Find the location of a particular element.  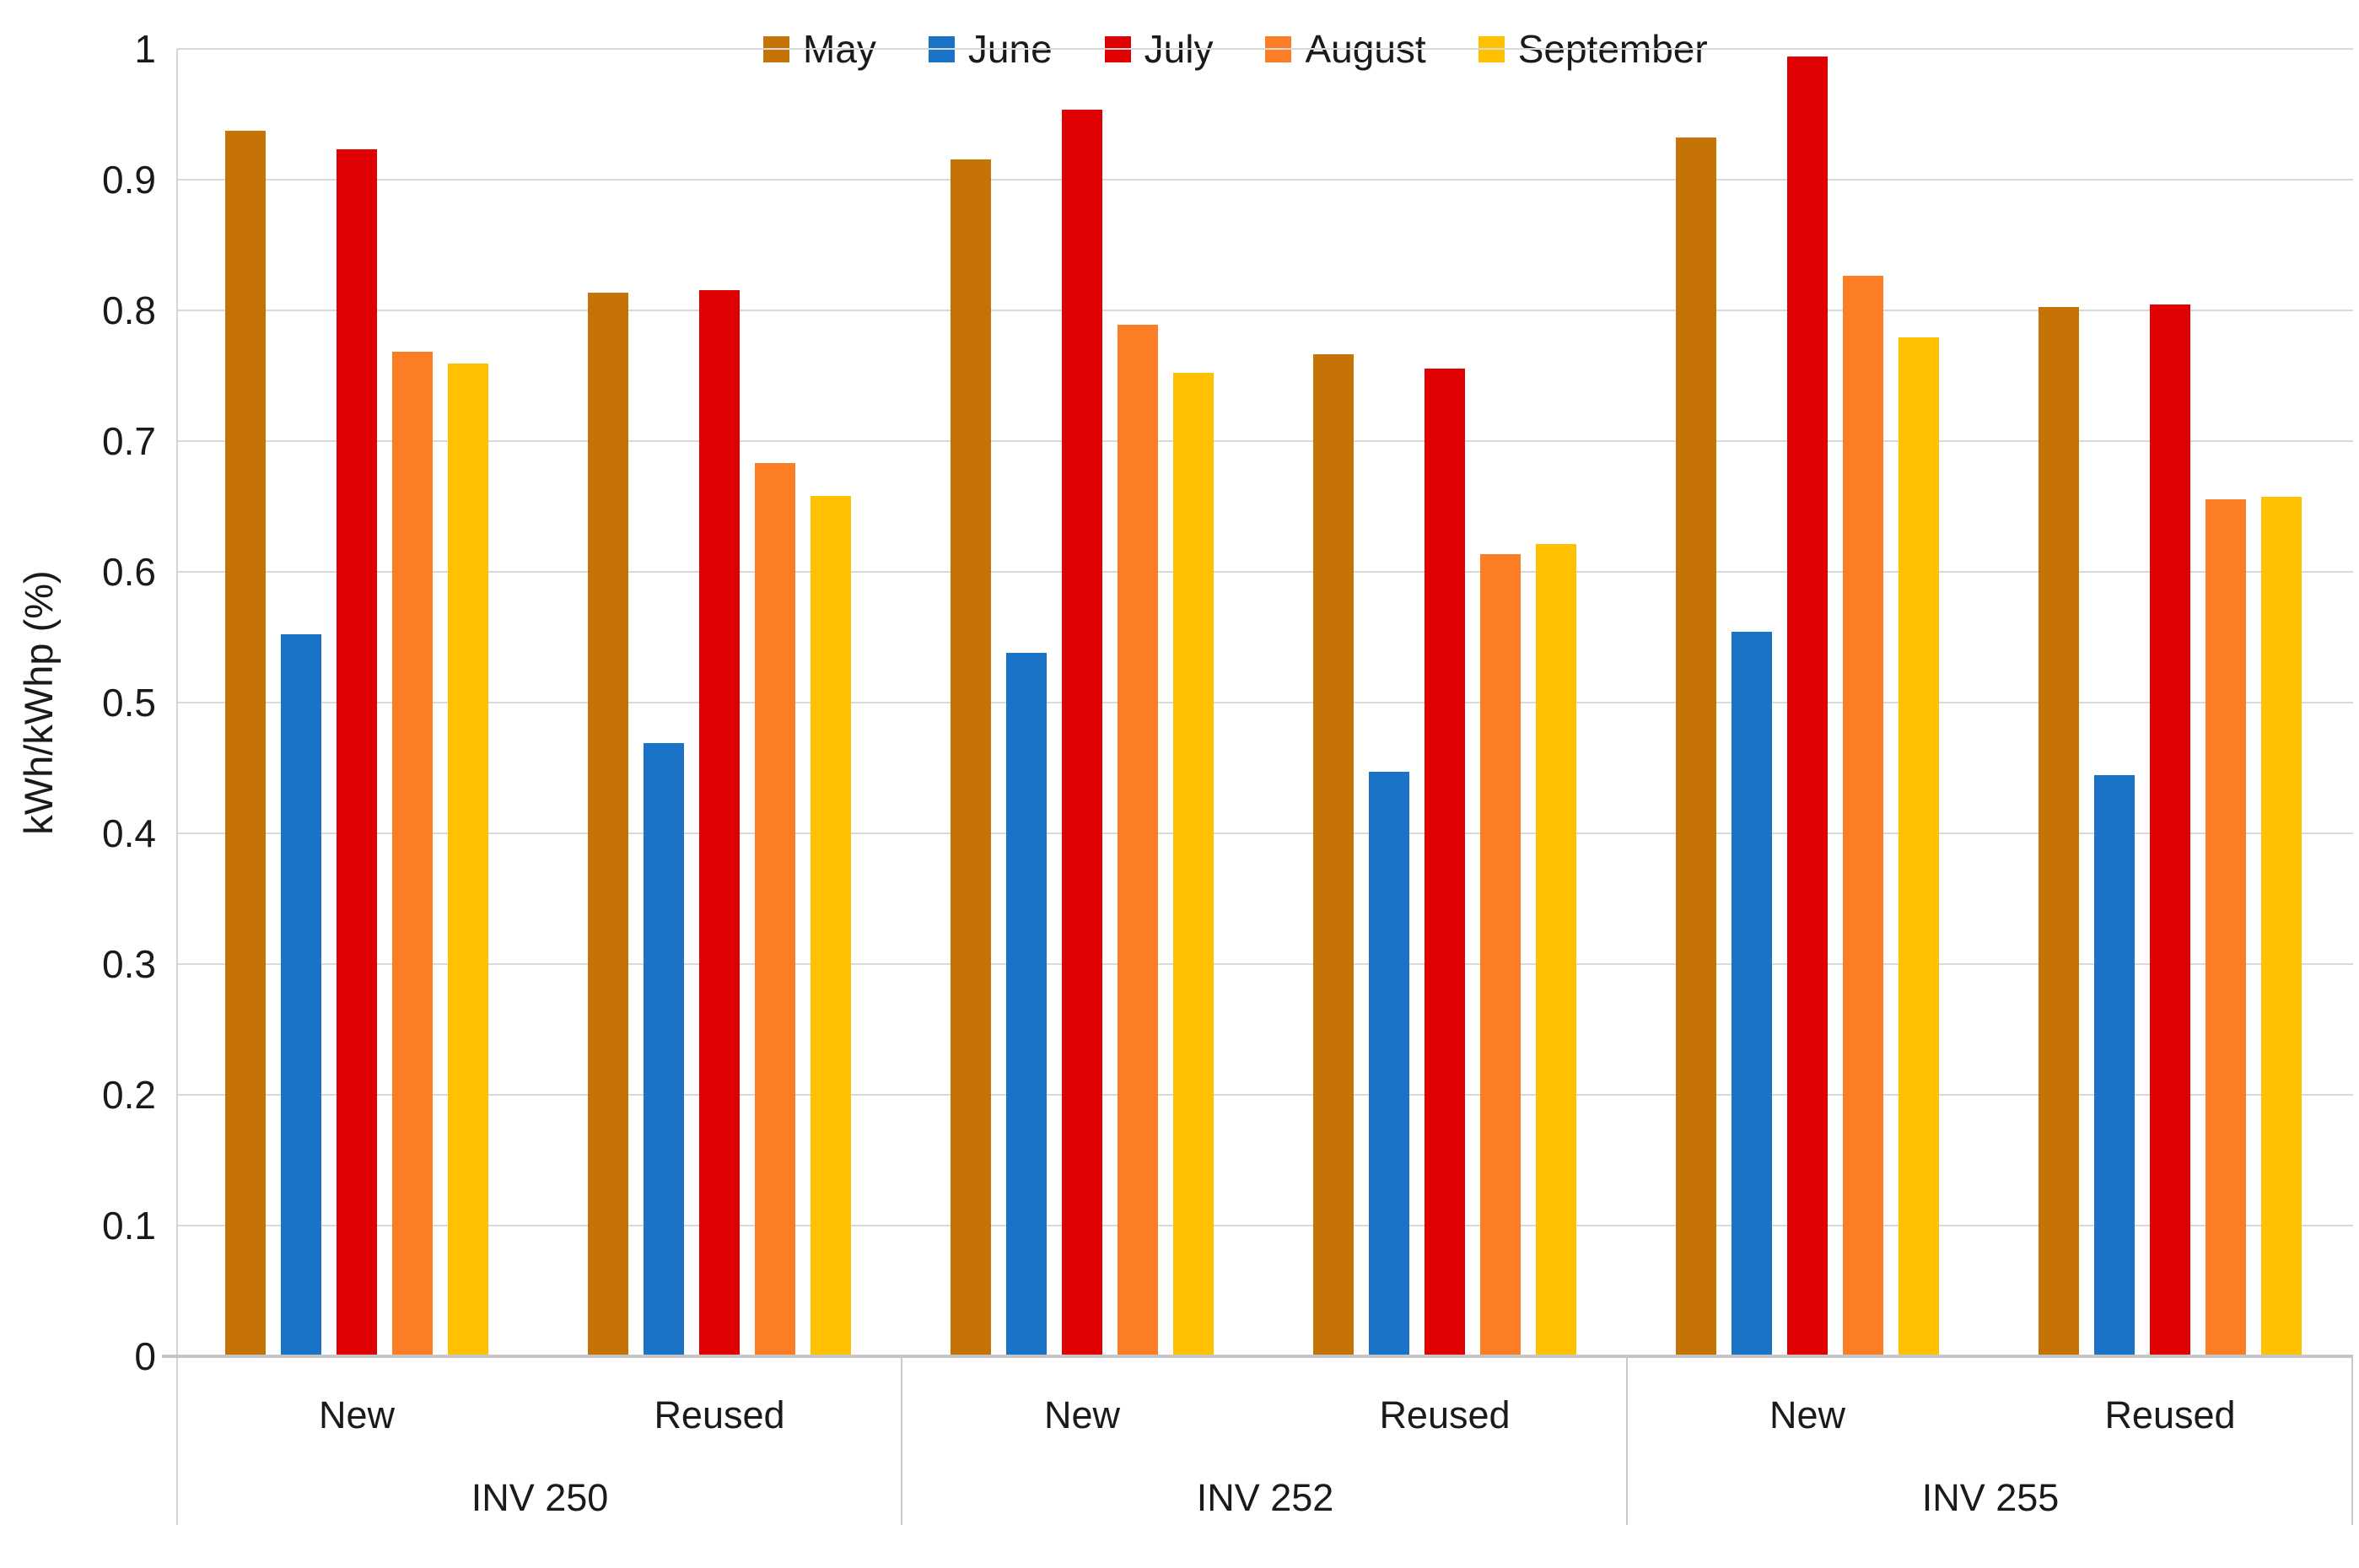

y-tick-label: 0.7 is located at coordinates (129, 441).